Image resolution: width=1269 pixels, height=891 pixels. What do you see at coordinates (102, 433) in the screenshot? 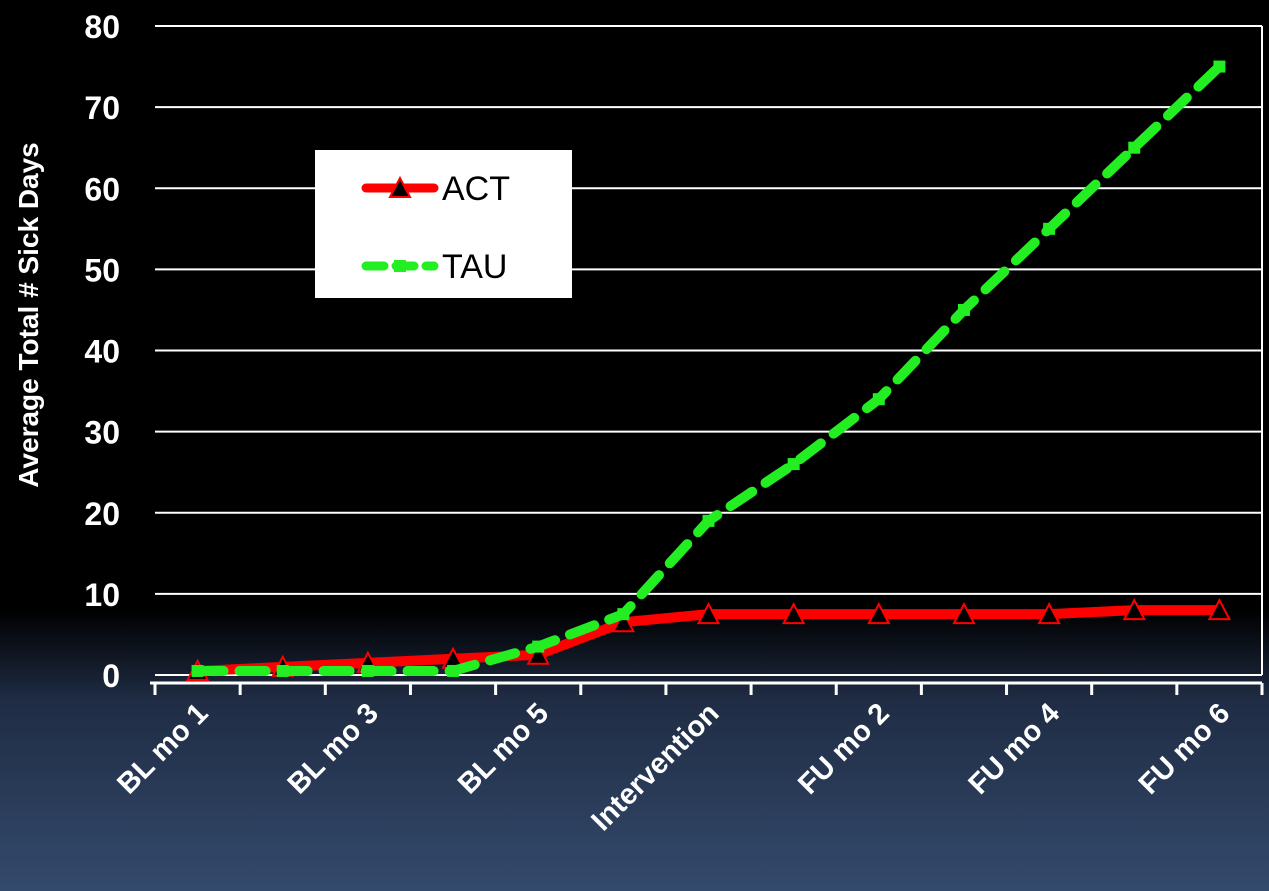
I see `y-tick-label: 30` at bounding box center [102, 433].